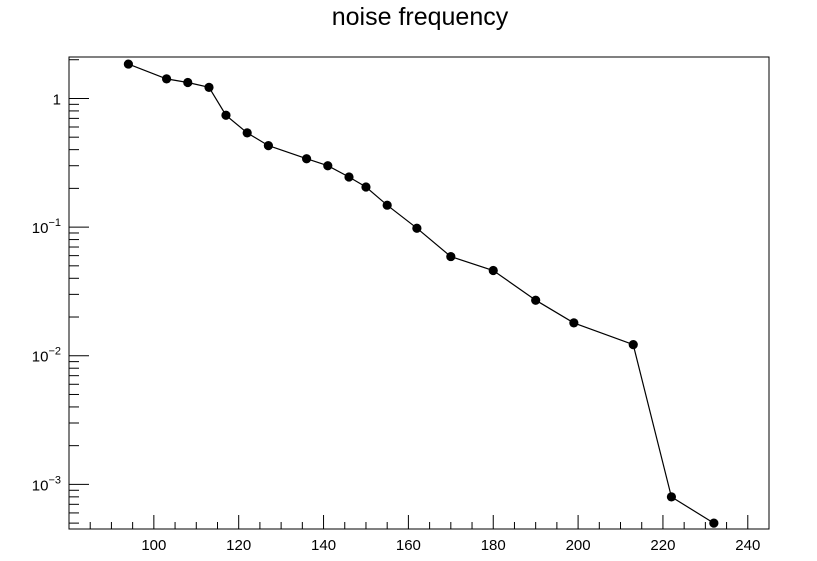  What do you see at coordinates (153, 545) in the screenshot?
I see `x-tick-label: 100` at bounding box center [153, 545].